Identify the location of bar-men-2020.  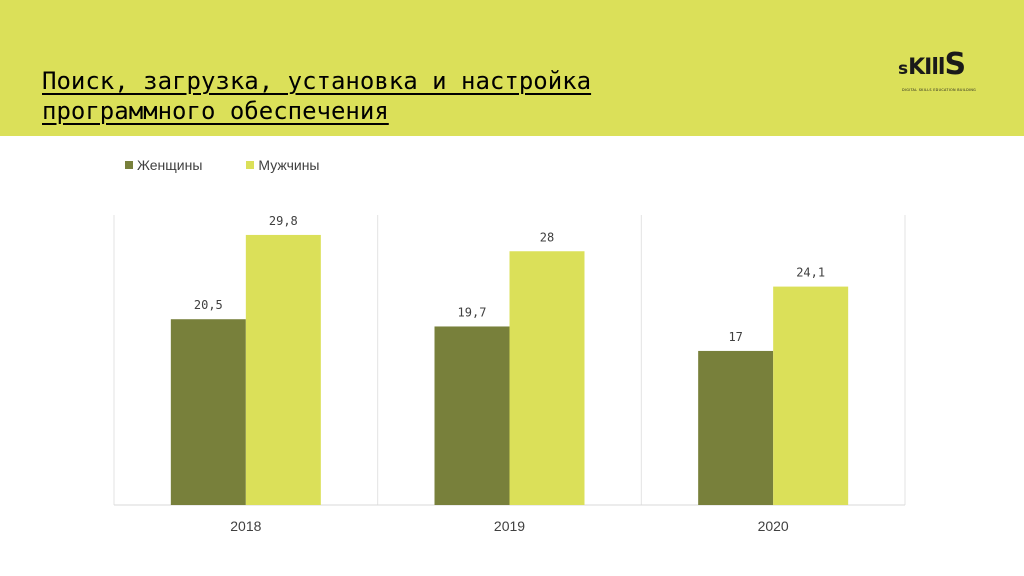
(811, 395).